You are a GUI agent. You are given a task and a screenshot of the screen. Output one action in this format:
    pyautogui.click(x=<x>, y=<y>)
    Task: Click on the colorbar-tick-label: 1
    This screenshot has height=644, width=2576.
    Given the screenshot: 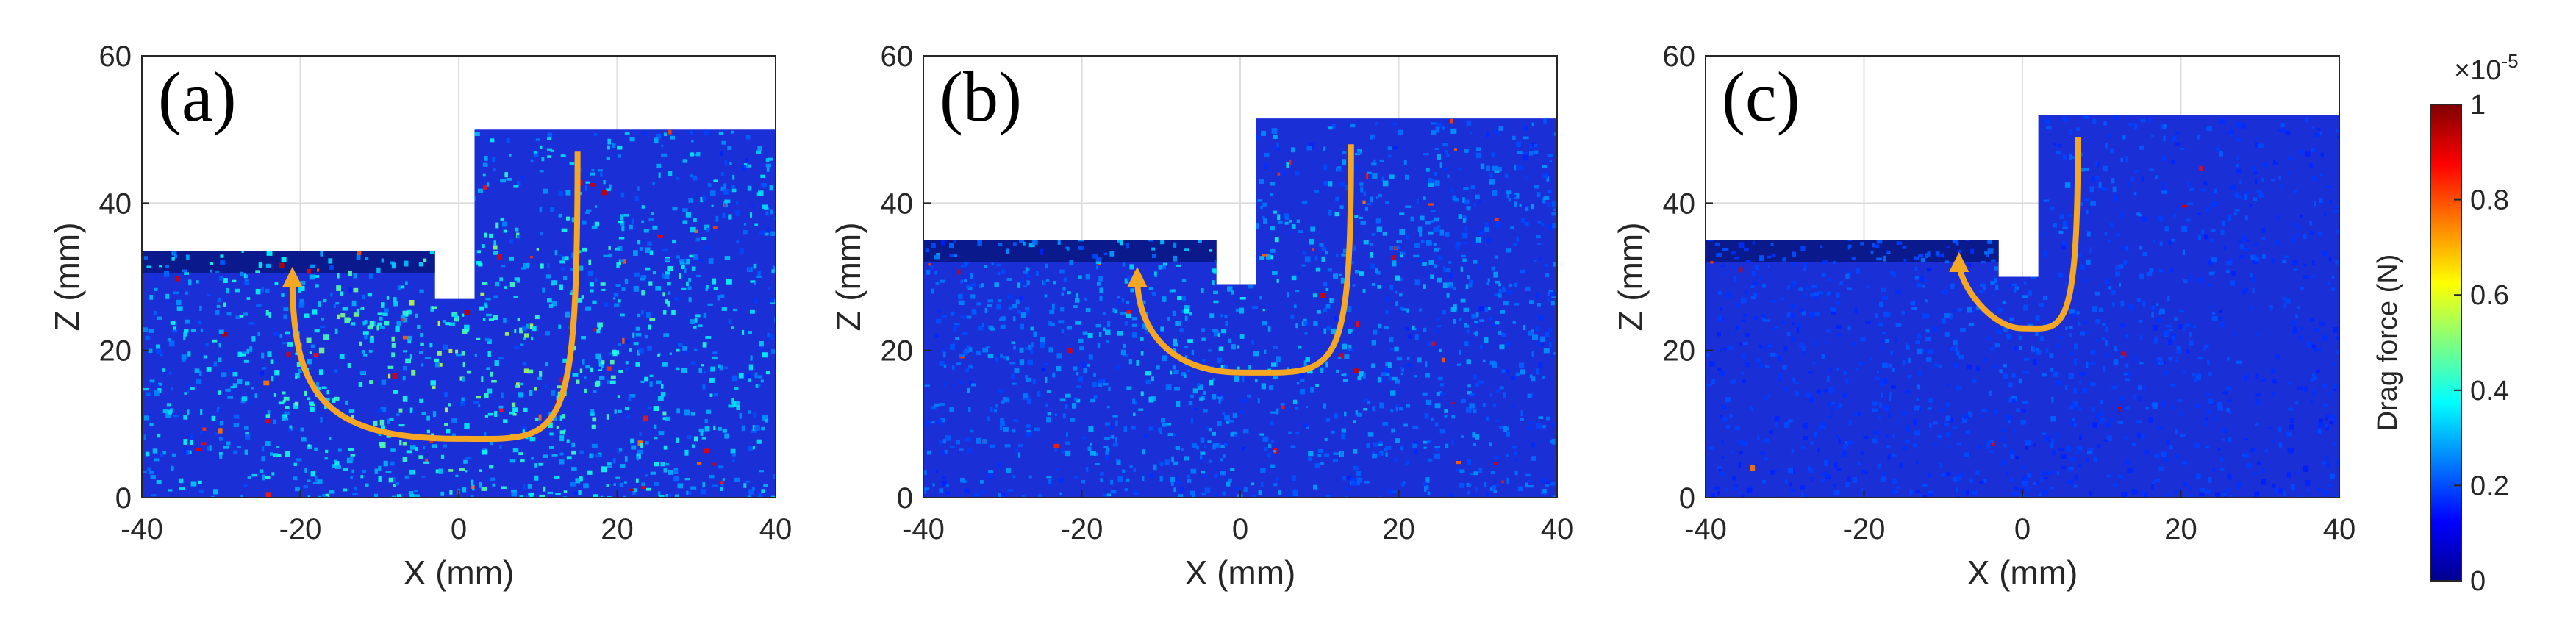 What is the action you would take?
    pyautogui.click(x=2478, y=105)
    